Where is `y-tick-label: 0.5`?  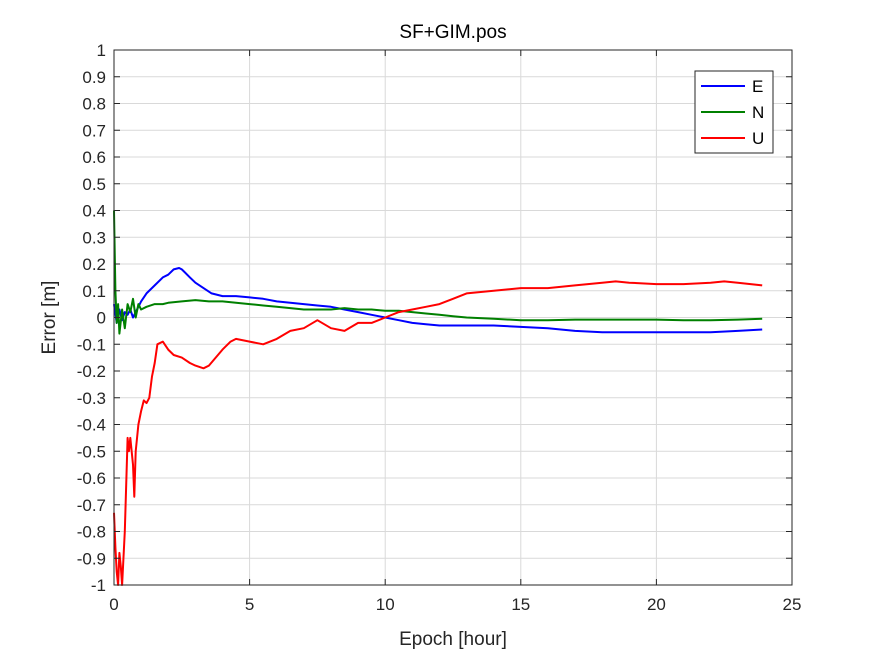 y-tick-label: 0.5 is located at coordinates (94, 184).